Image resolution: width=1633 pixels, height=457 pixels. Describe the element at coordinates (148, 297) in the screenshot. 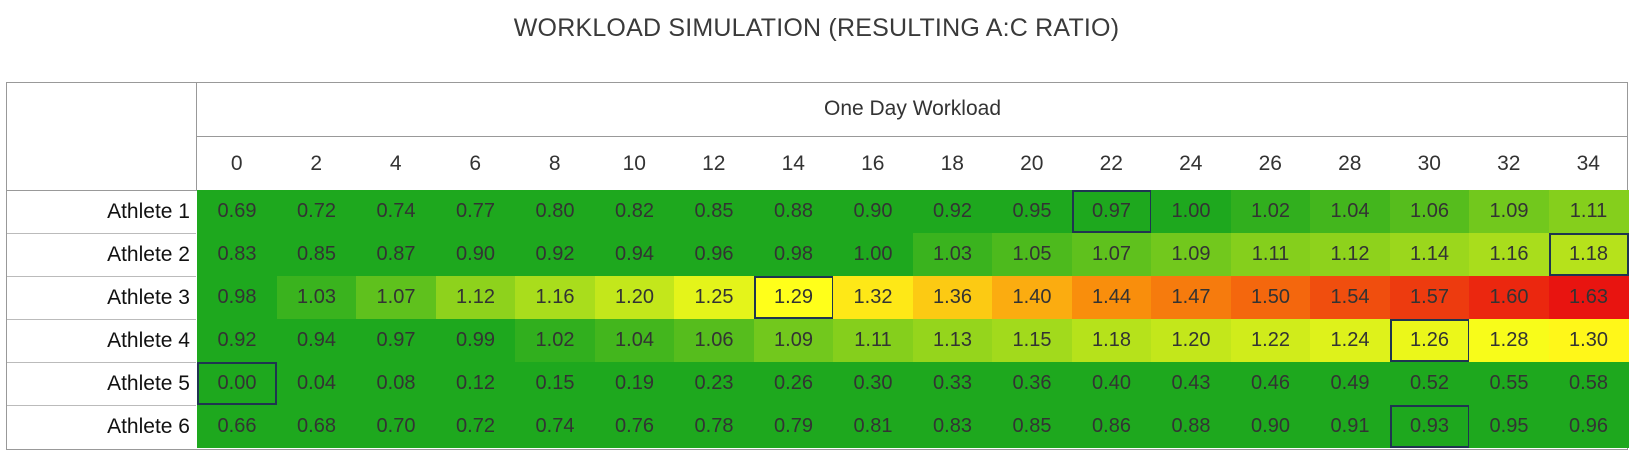

I see `row-label: Athlete 3` at that location.